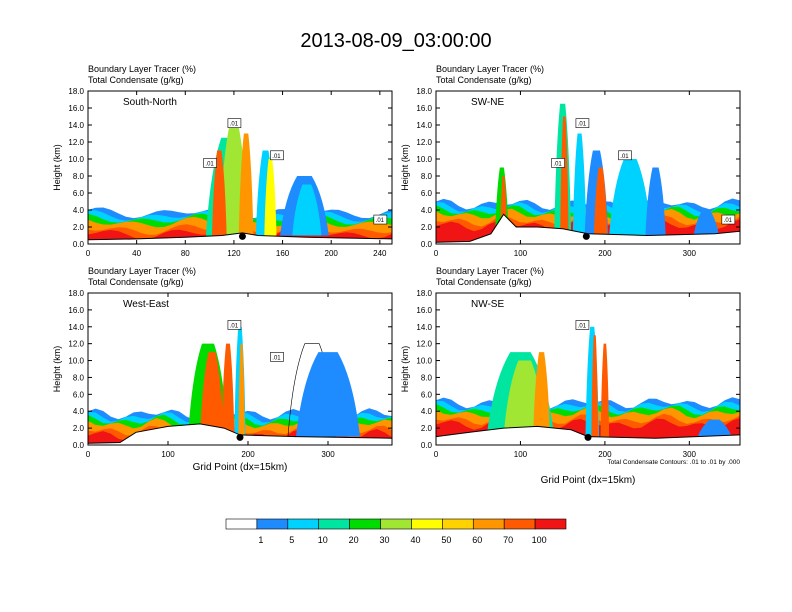 This screenshot has width=792, height=612. I want to click on panel-name: West-East, so click(146, 304).